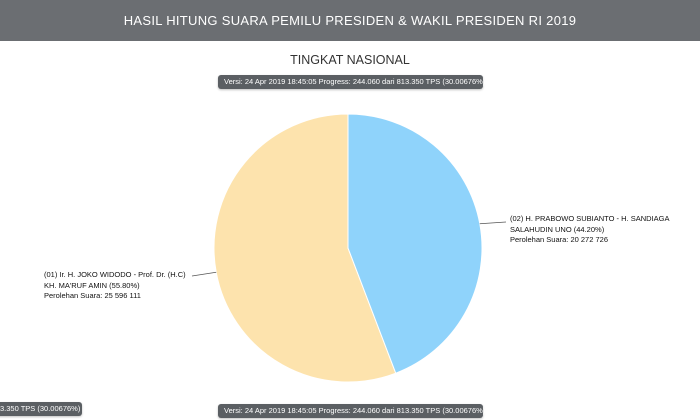 The image size is (700, 420). What do you see at coordinates (559, 239) in the screenshot?
I see `slice-label-02-votes: Perolehan Suara: 20 272 726` at bounding box center [559, 239].